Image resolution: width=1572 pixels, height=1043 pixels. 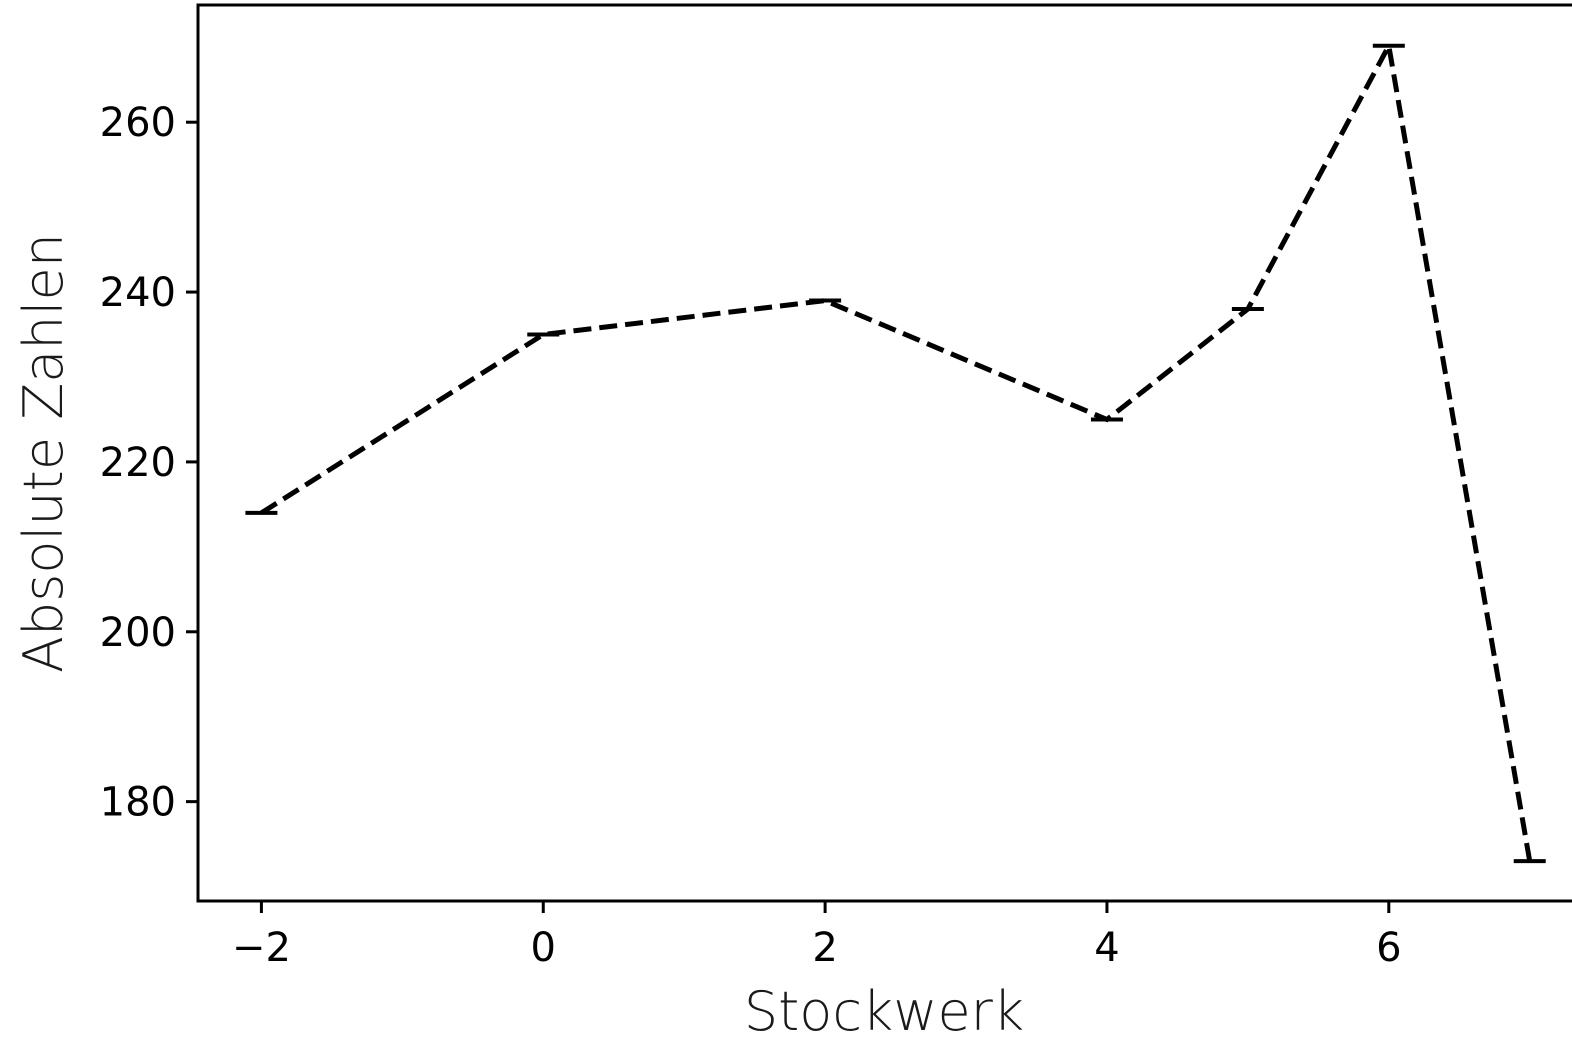 What do you see at coordinates (138, 293) in the screenshot?
I see `y-tick-label: 240` at bounding box center [138, 293].